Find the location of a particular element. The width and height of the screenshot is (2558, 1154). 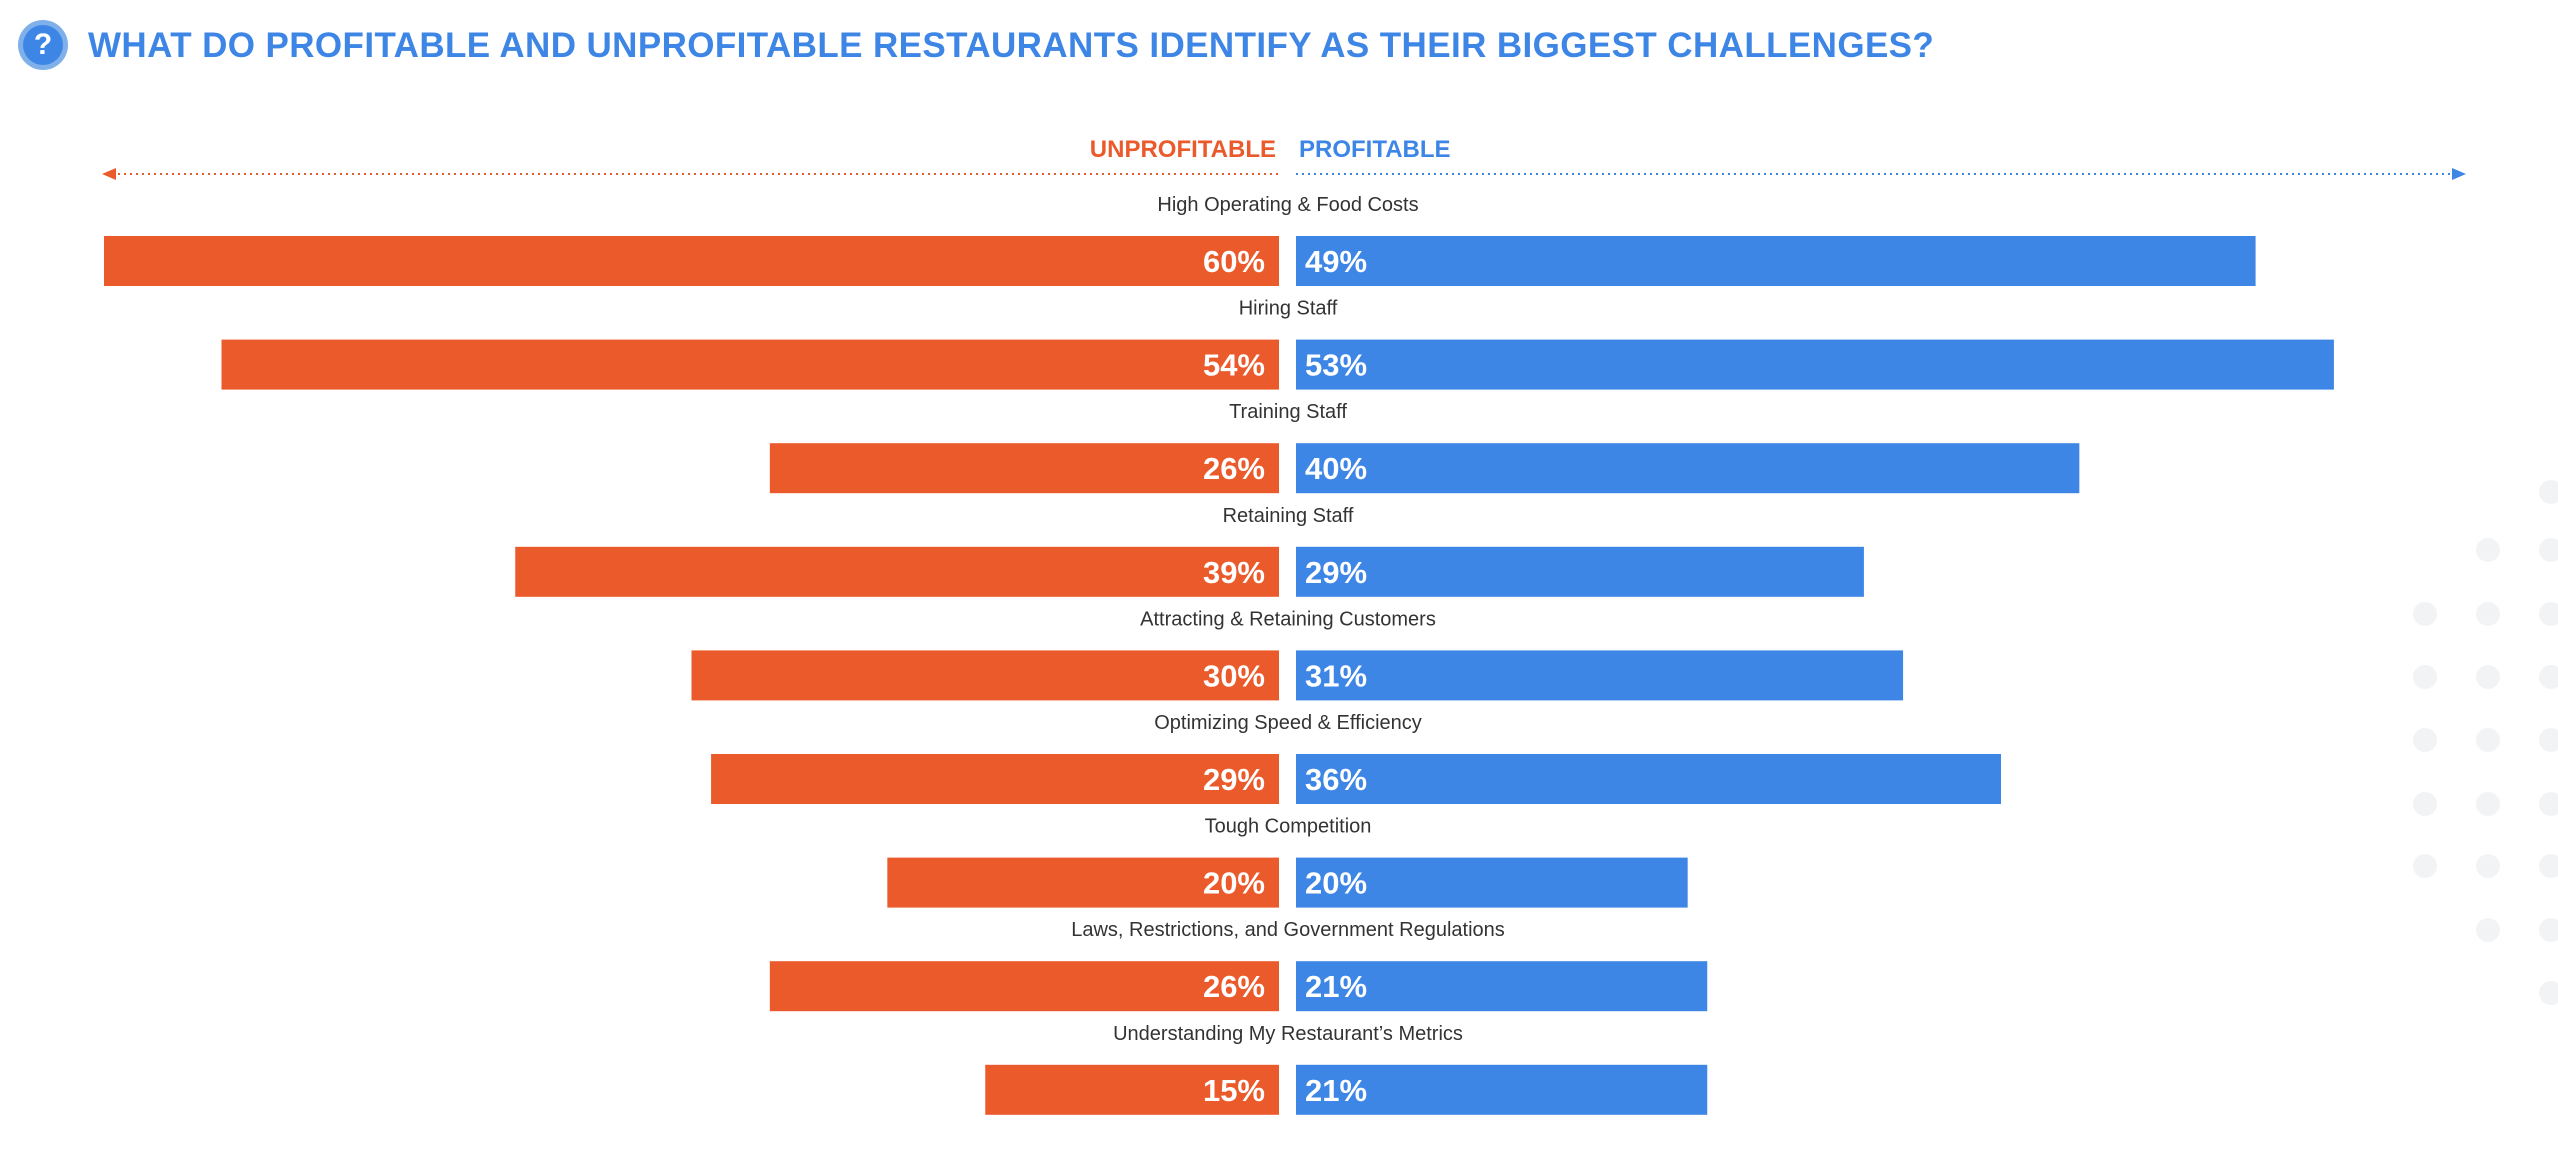

category-label: High Operating & Food Costs is located at coordinates (1287, 205).